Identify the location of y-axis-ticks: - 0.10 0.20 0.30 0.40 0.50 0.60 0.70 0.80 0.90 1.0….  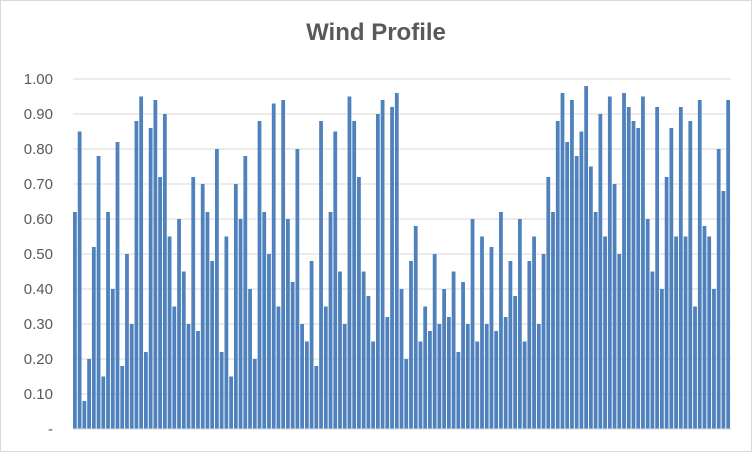
(38, 254).